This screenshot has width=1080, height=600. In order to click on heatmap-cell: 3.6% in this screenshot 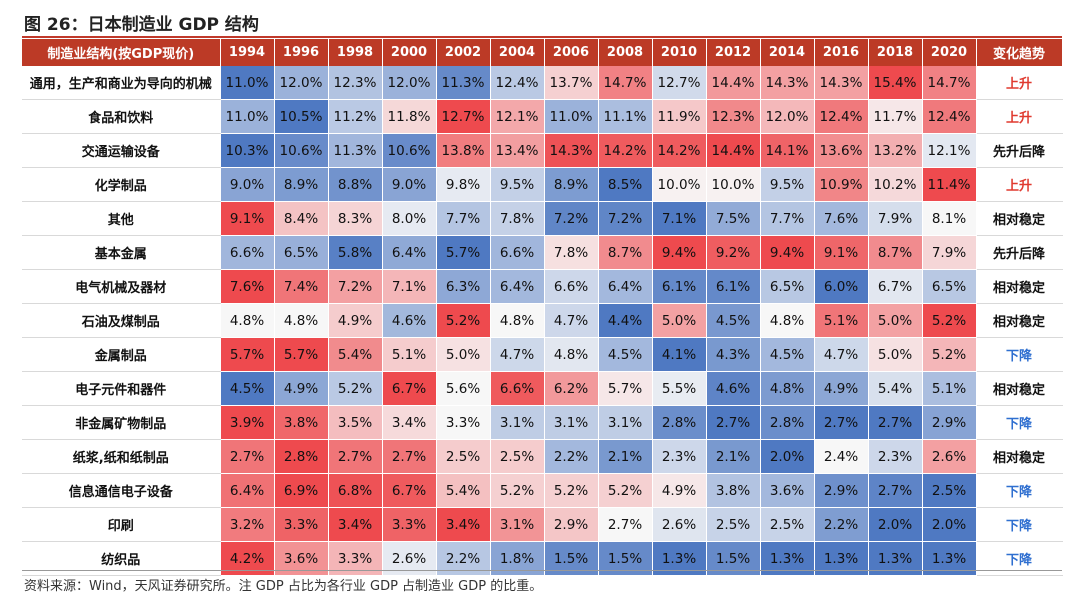, I will do `click(787, 490)`.